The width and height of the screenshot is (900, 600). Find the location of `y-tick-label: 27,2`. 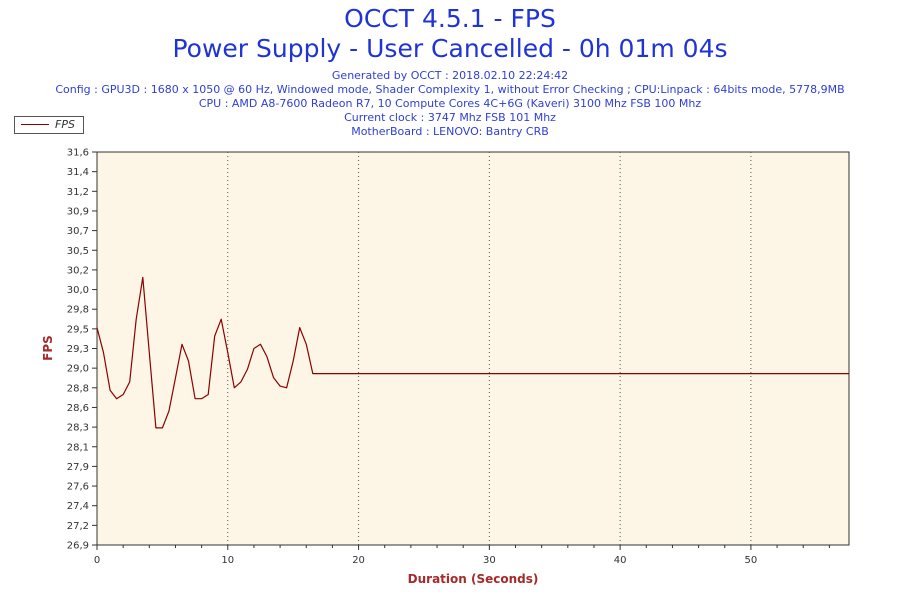

y-tick-label: 27,2 is located at coordinates (78, 526).